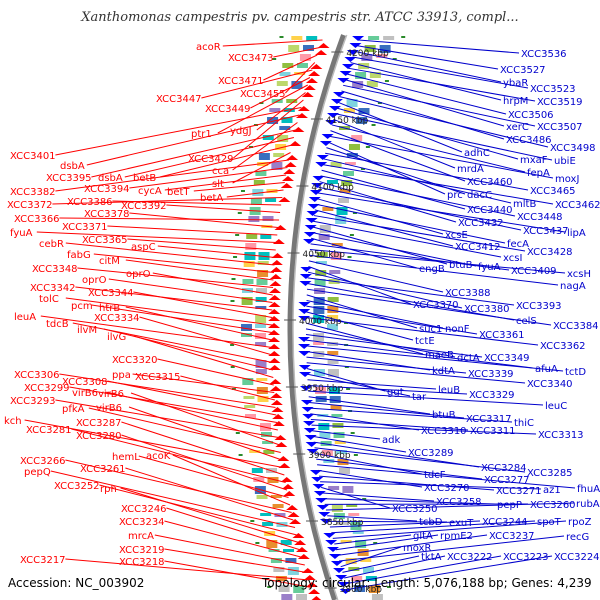 The height and width of the screenshot is (600, 600). I want to click on gene-label: gltA, so click(423, 536).